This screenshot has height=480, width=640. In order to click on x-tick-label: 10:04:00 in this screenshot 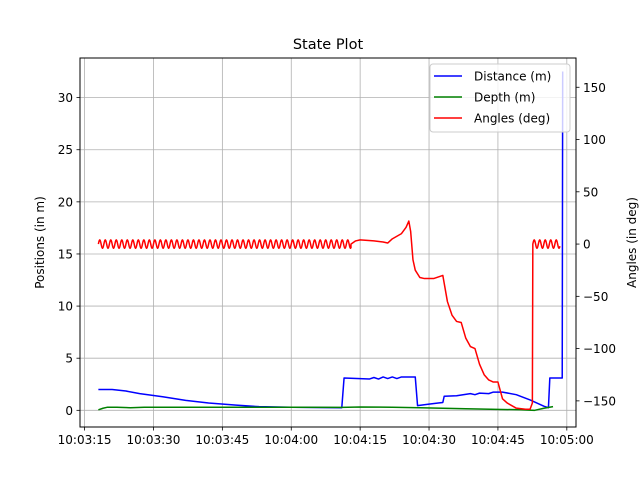, I will do `click(291, 440)`.